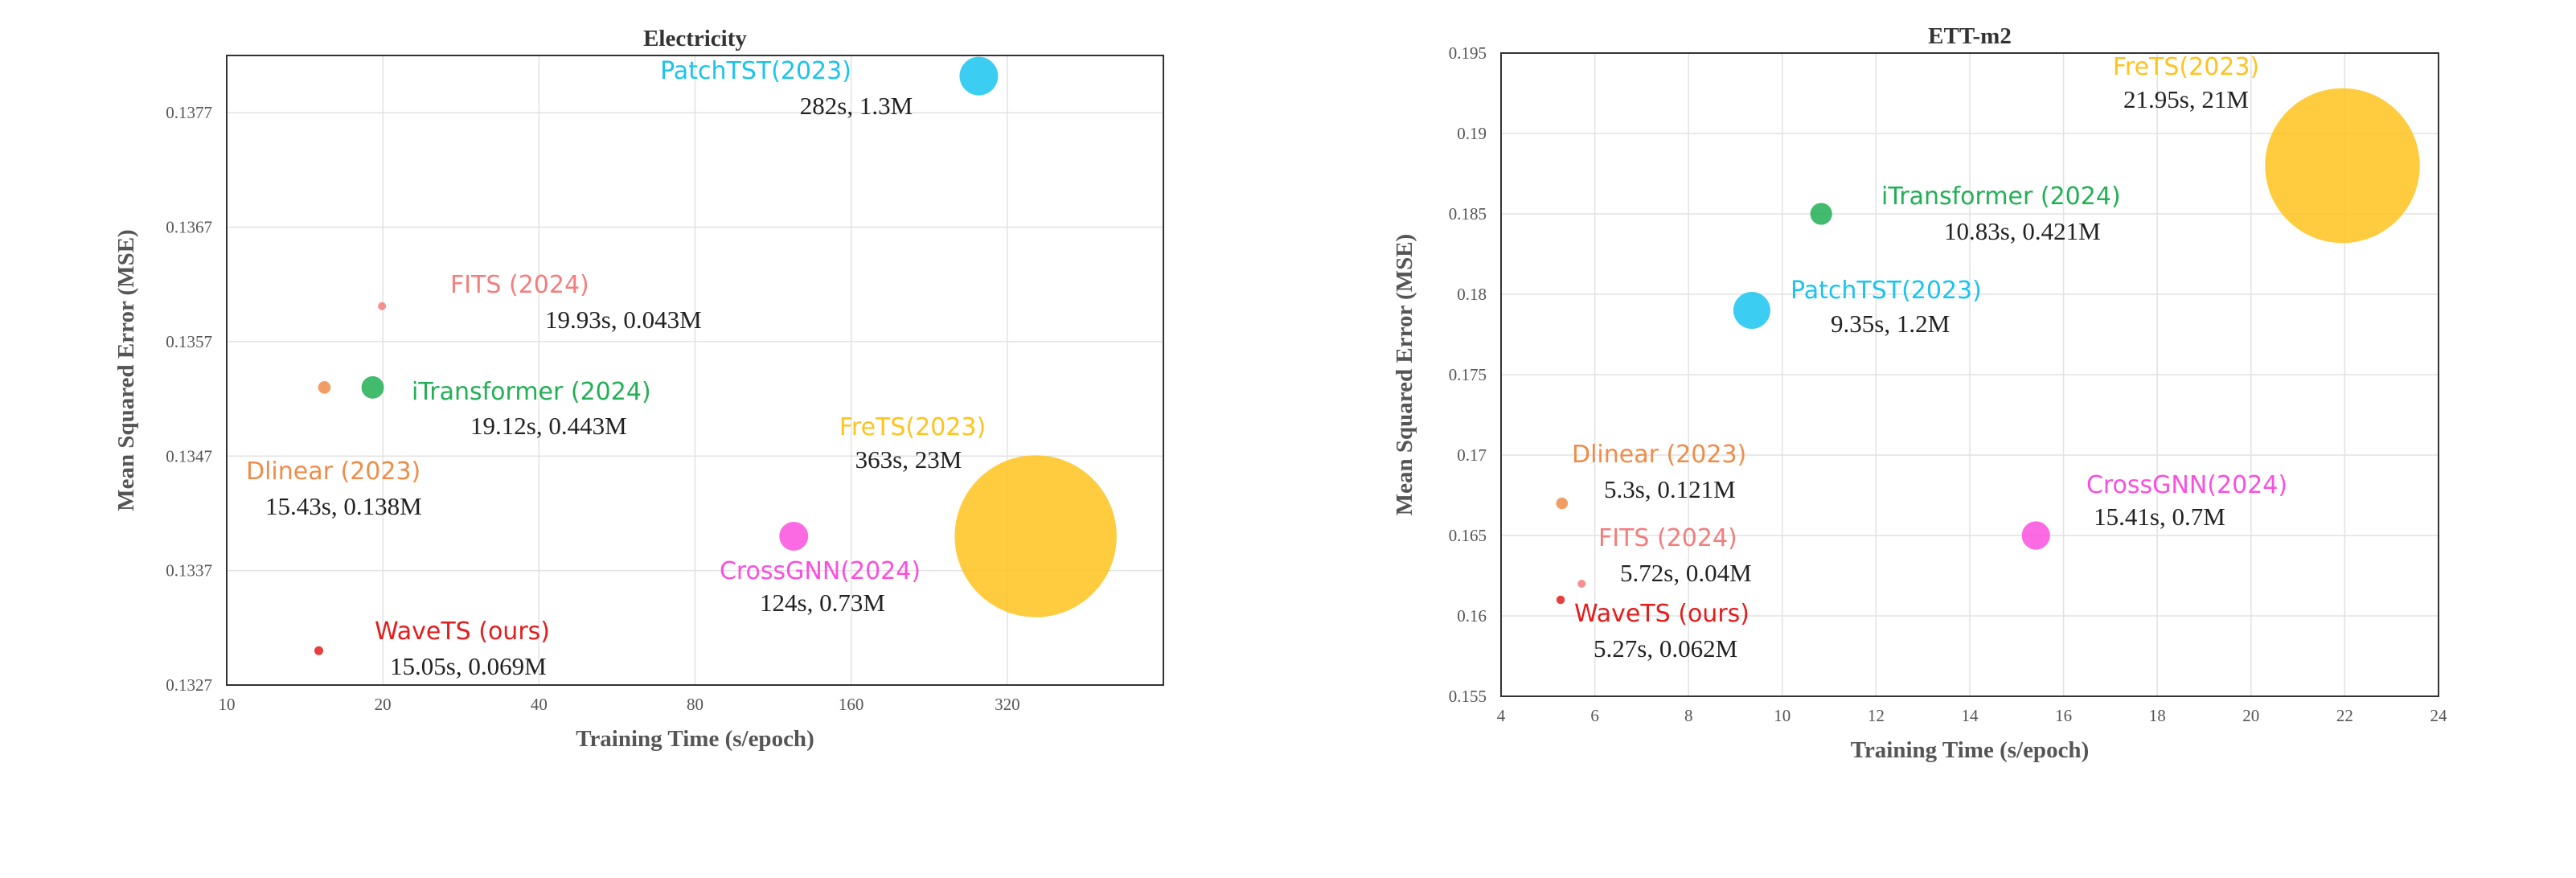 The width and height of the screenshot is (2576, 878). What do you see at coordinates (1686, 573) in the screenshot?
I see `series-stats-label: 5.72s, 0.04M` at bounding box center [1686, 573].